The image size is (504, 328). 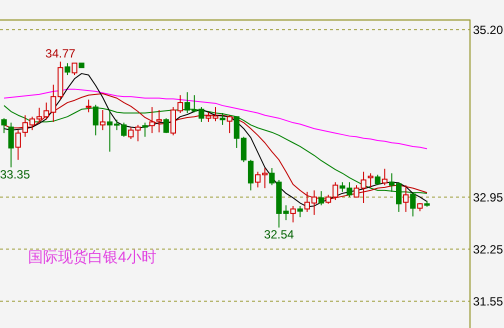 What do you see at coordinates (15, 174) in the screenshot?
I see `annotation: 33.35` at bounding box center [15, 174].